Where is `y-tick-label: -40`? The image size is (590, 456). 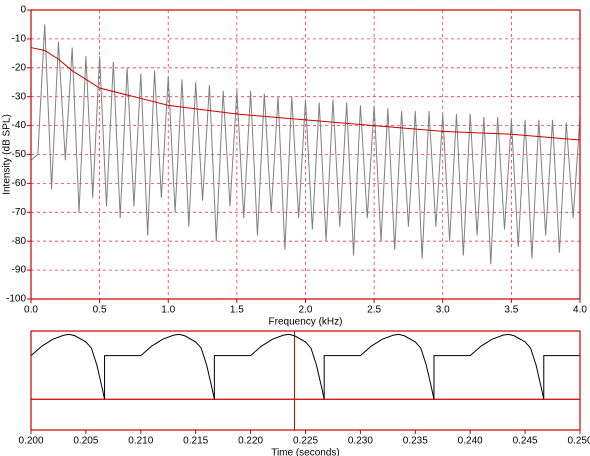
y-tick-label: -40 is located at coordinates (19, 125).